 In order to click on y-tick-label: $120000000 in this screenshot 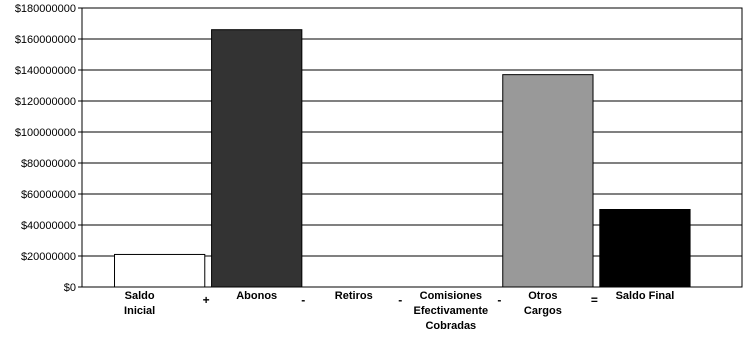, I will do `click(45, 102)`.